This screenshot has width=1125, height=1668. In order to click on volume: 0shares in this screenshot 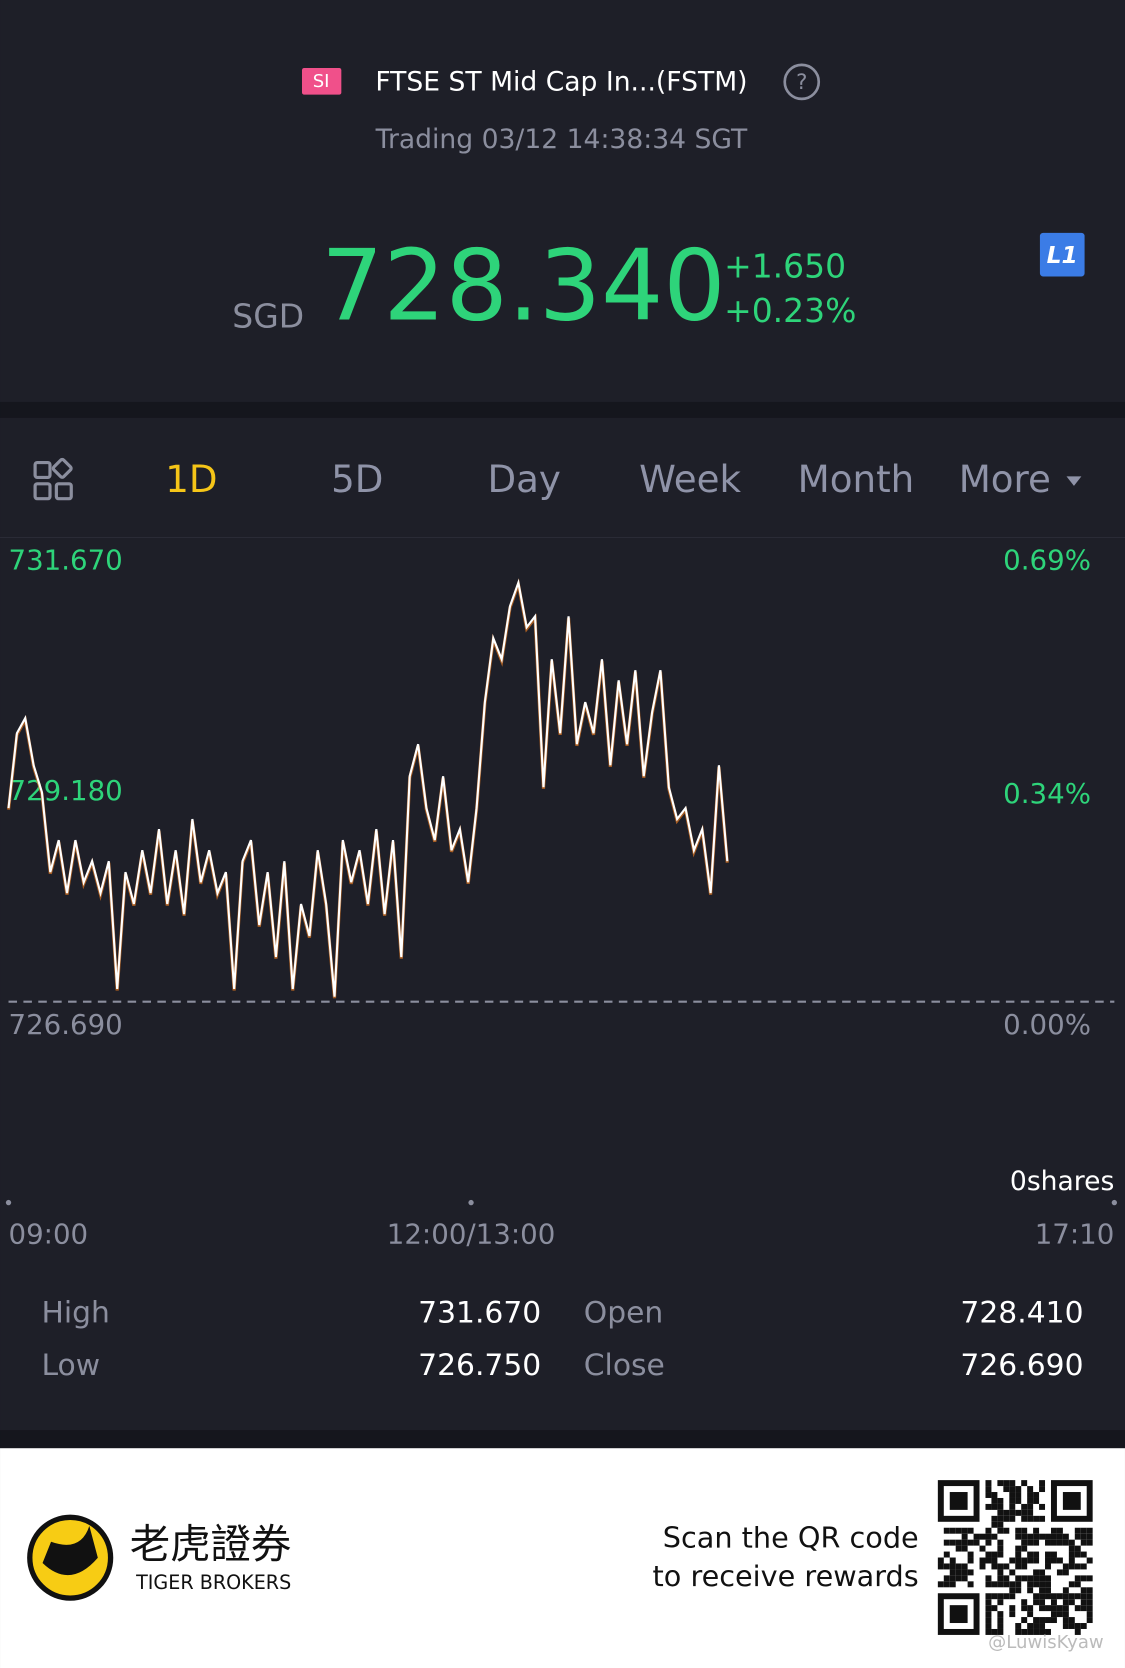, I will do `click(1062, 1181)`.